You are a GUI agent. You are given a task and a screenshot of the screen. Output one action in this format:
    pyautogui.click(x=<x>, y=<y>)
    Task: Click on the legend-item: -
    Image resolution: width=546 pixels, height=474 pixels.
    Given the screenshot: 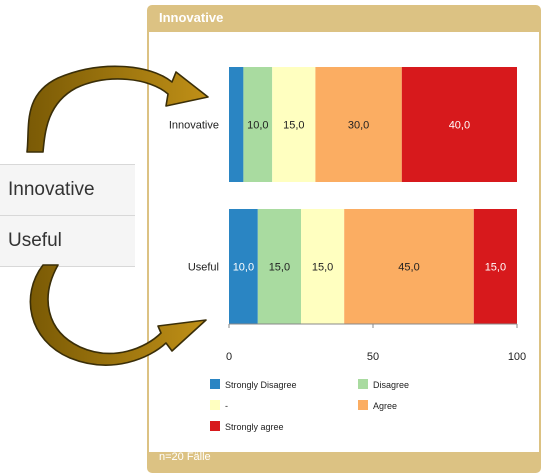 What is the action you would take?
    pyautogui.click(x=219, y=405)
    